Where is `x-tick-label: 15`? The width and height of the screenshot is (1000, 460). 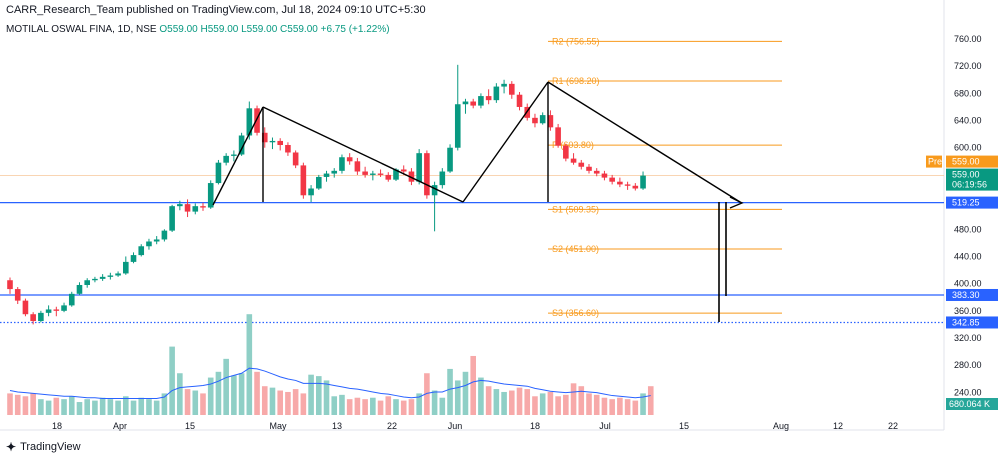
x-tick-label: 15 is located at coordinates (684, 426).